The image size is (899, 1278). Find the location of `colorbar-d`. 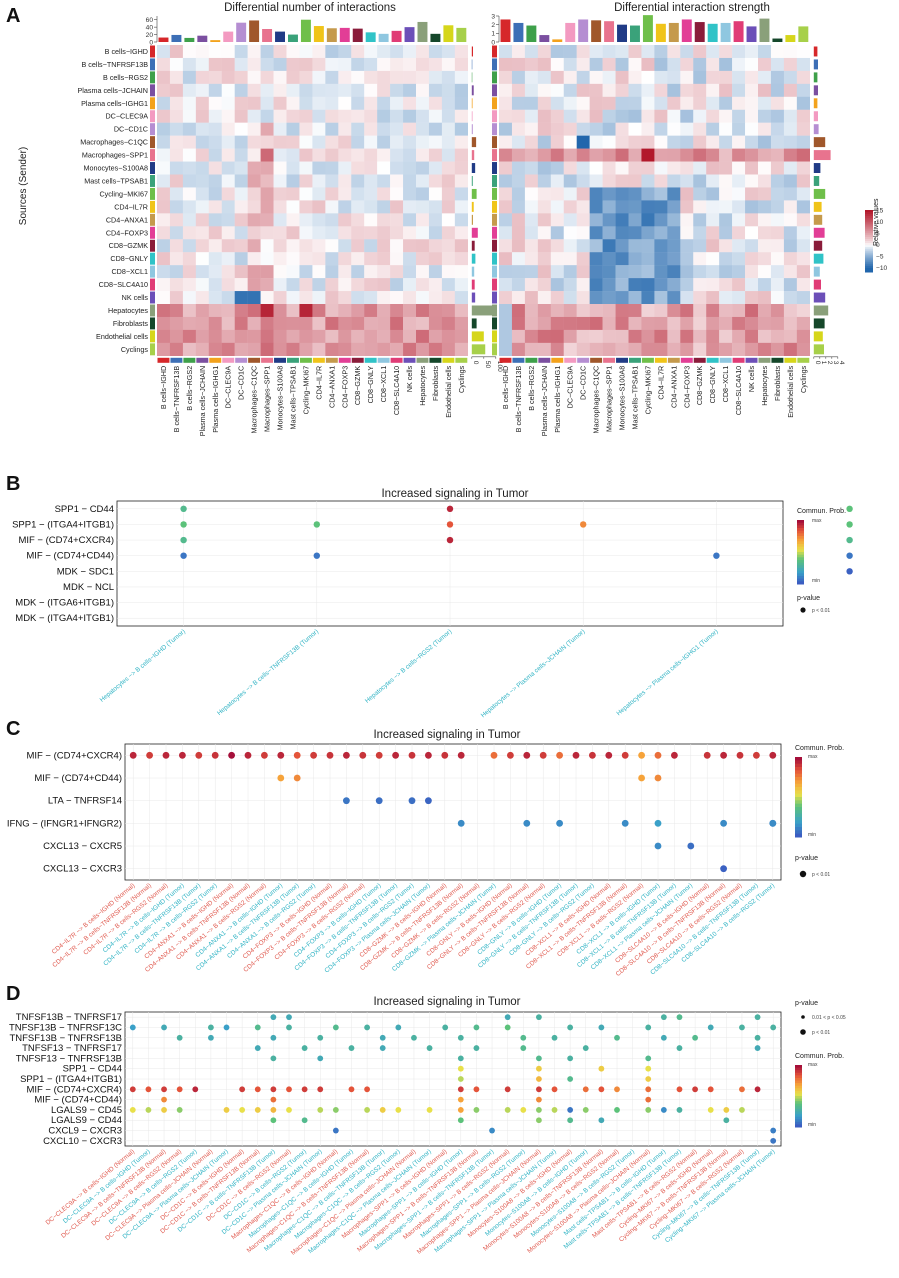

colorbar-d is located at coordinates (798, 1103).